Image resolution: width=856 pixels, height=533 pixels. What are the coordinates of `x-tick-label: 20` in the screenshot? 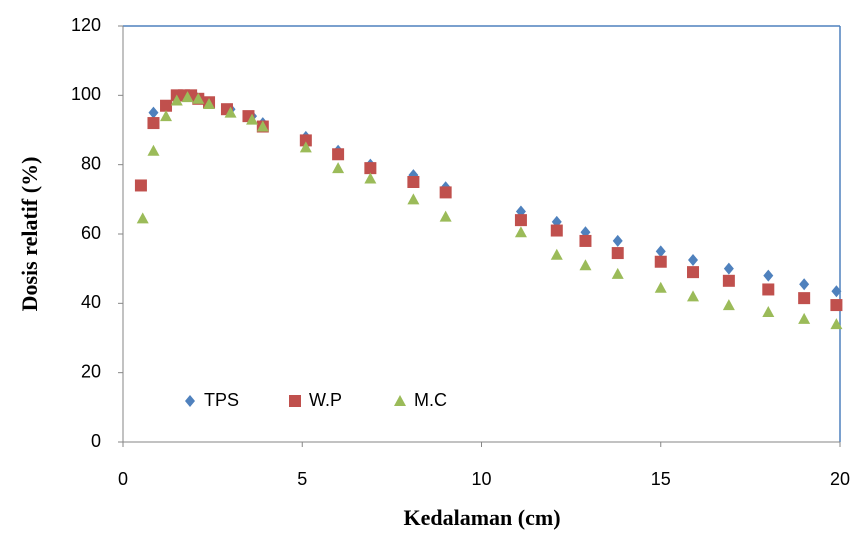 It's located at (840, 479).